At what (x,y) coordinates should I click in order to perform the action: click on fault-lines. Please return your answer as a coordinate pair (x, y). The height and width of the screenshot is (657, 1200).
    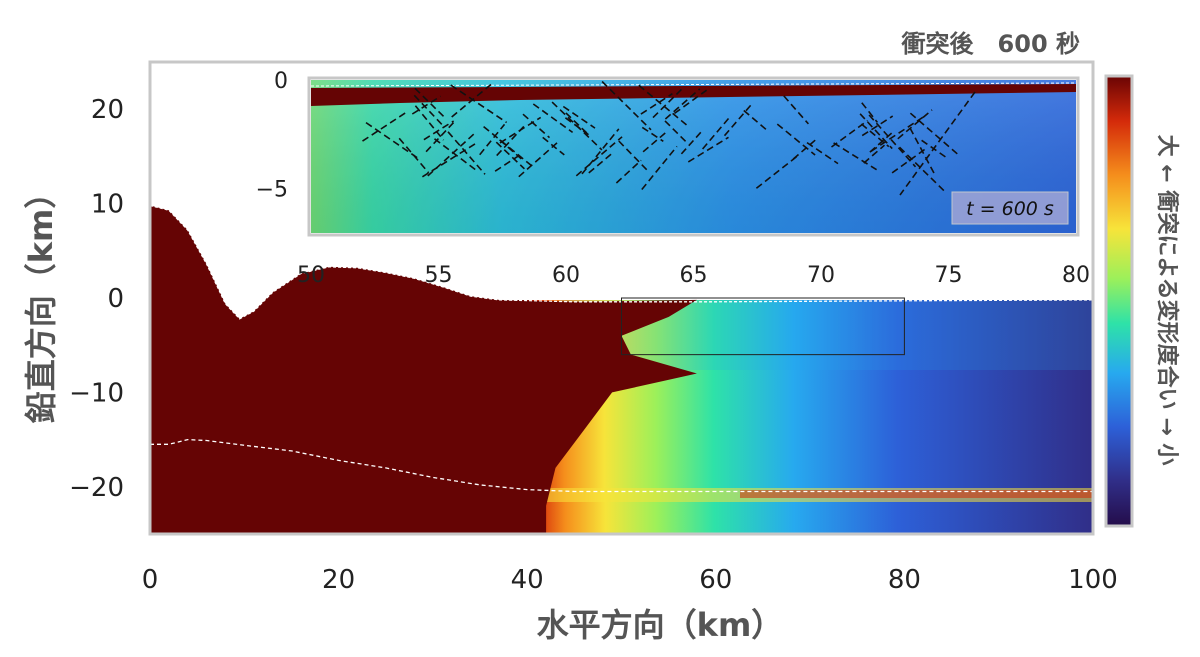
    Looking at the image, I should click on (669, 138).